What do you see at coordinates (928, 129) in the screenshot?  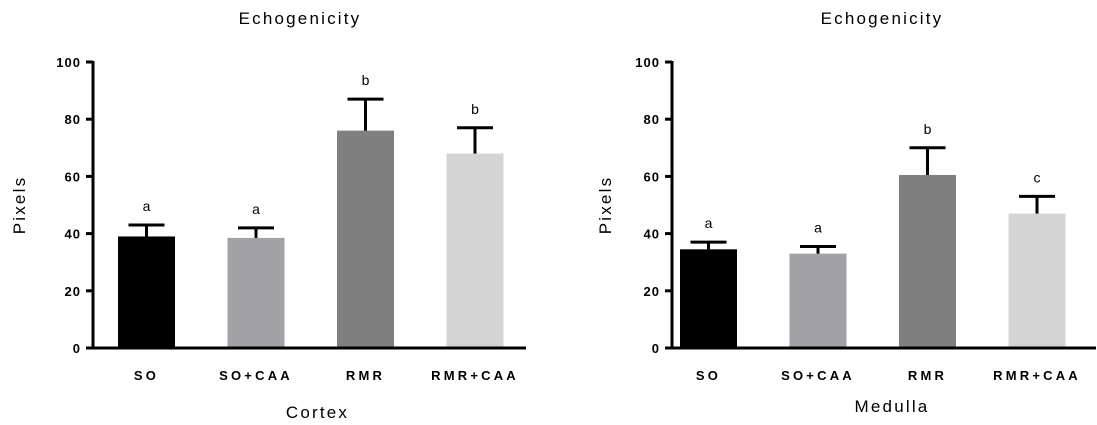 I see `chart-2-significance-letter-3: b` at bounding box center [928, 129].